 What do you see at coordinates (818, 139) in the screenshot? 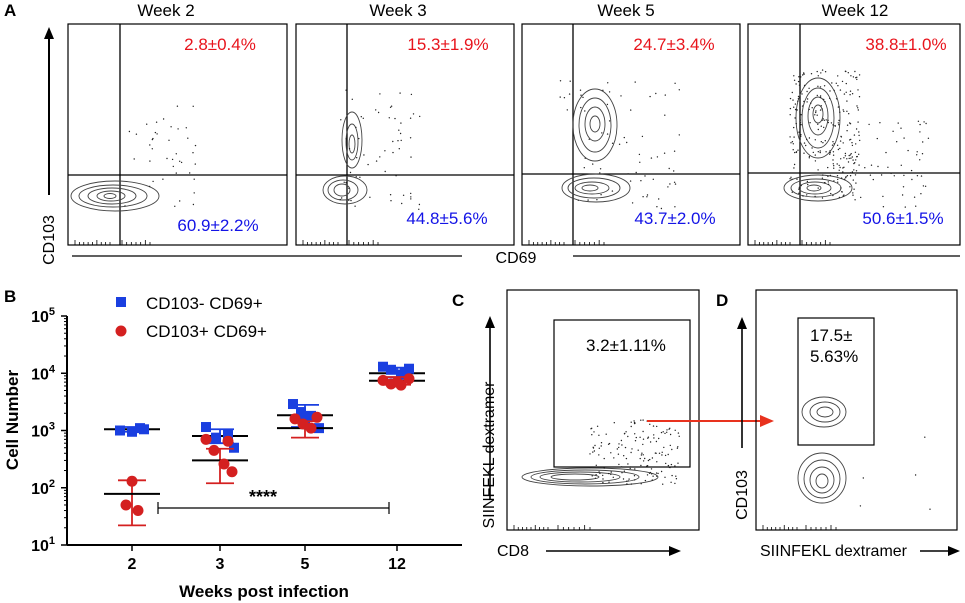
I see `week12-contours` at bounding box center [818, 139].